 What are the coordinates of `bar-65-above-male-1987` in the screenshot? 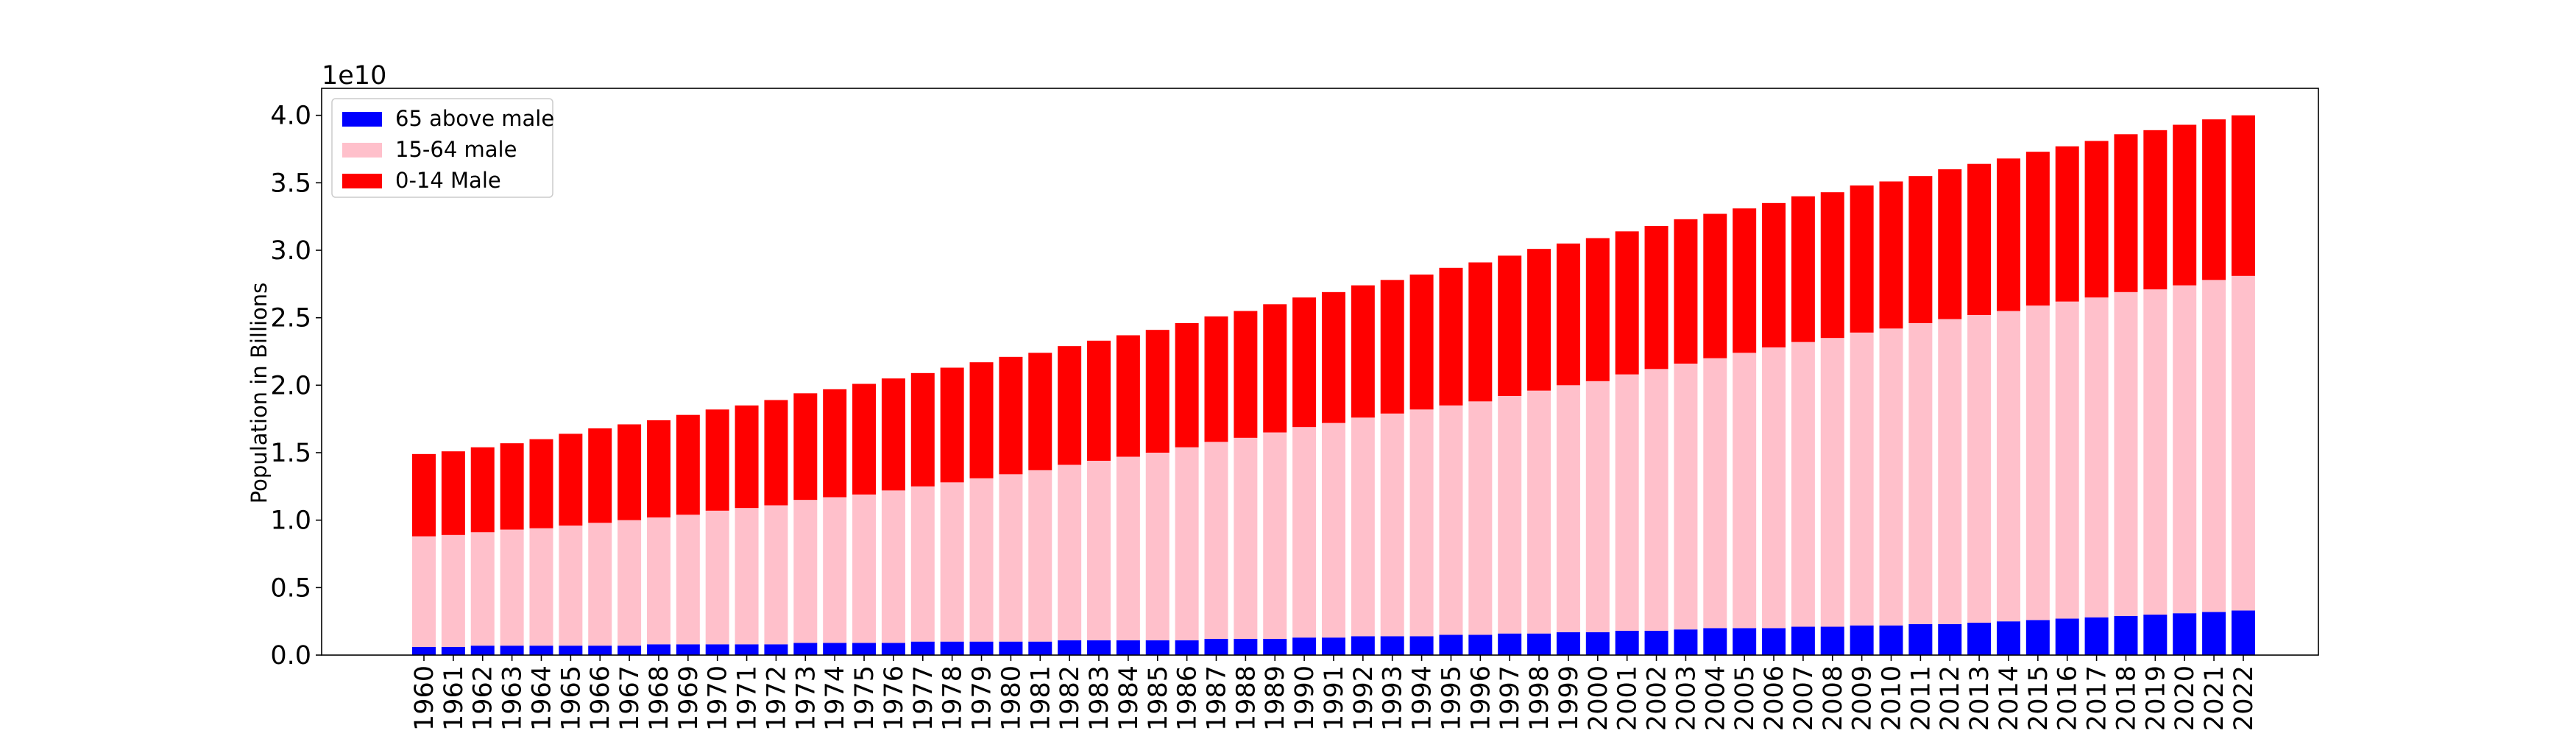 It's located at (1216, 647).